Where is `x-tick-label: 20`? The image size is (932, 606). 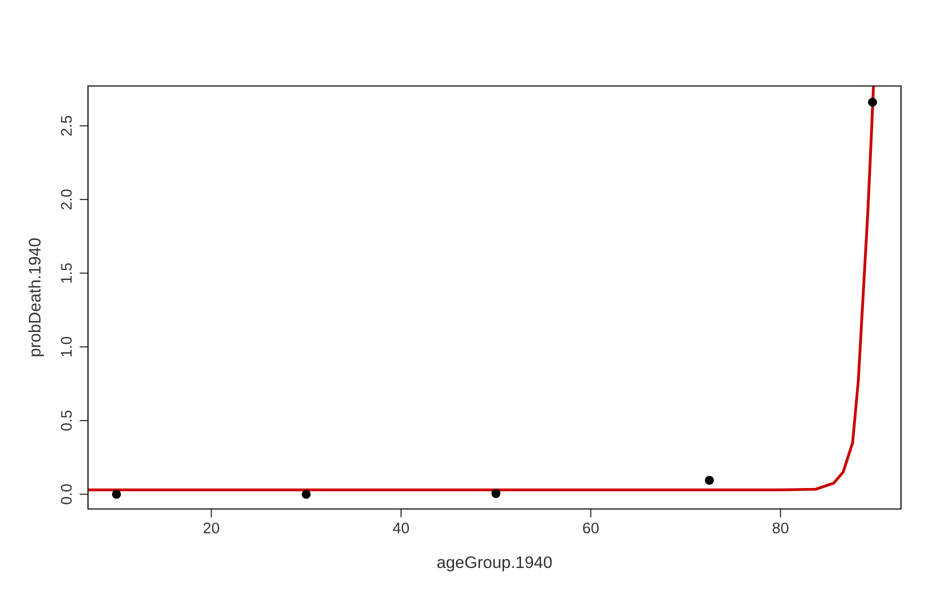 x-tick-label: 20 is located at coordinates (212, 528).